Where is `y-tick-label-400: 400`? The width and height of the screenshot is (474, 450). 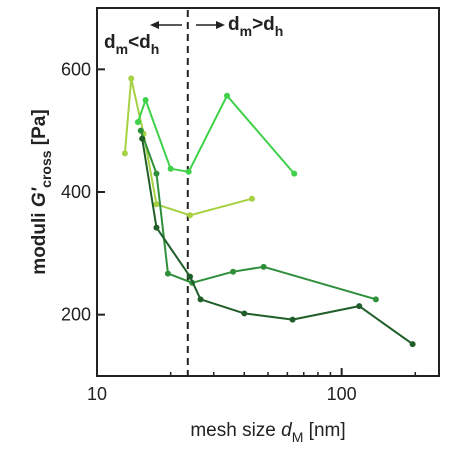 y-tick-label-400: 400 is located at coordinates (76, 192).